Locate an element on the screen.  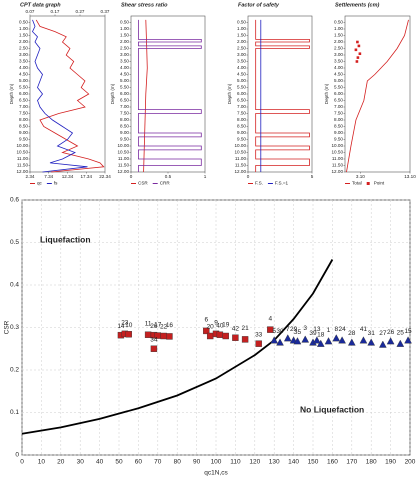
y-axis-label: CSR is located at coordinates (7, 327).